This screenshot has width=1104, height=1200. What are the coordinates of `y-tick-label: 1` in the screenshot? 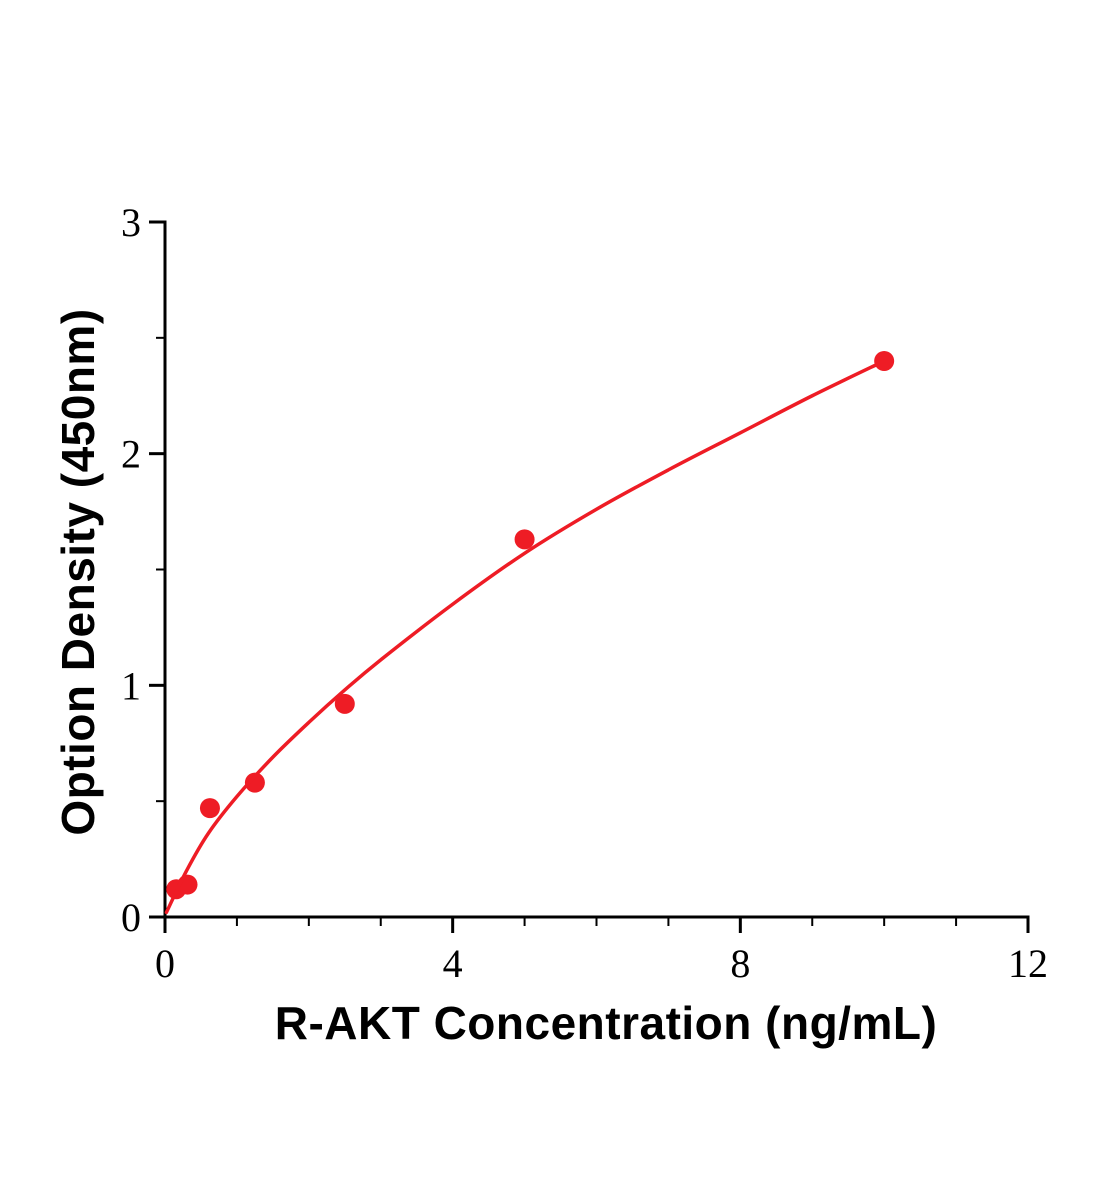 It's located at (131, 685).